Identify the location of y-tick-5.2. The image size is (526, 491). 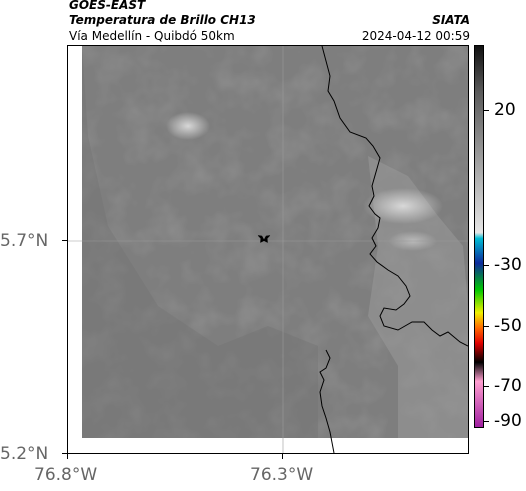
(64, 453).